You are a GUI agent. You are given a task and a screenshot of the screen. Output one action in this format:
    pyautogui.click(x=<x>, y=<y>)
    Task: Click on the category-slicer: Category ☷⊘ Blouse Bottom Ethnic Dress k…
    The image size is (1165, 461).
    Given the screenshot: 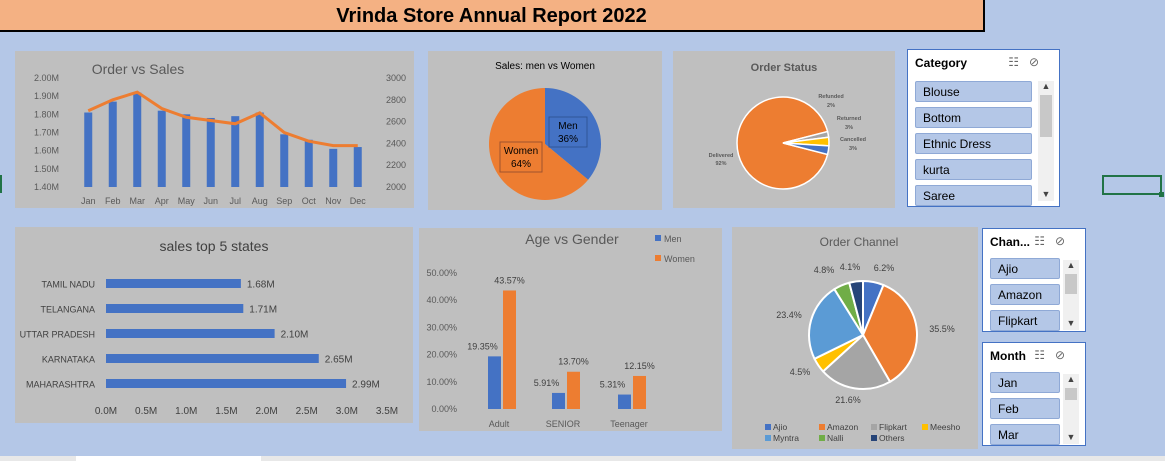 What is the action you would take?
    pyautogui.click(x=983, y=128)
    